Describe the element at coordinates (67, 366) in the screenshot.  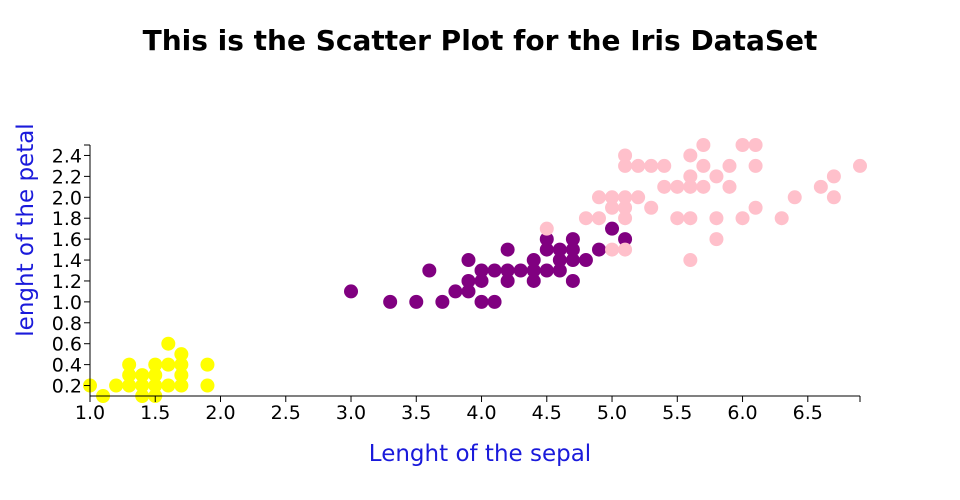
I see `y-tick-label: 0.4` at that location.